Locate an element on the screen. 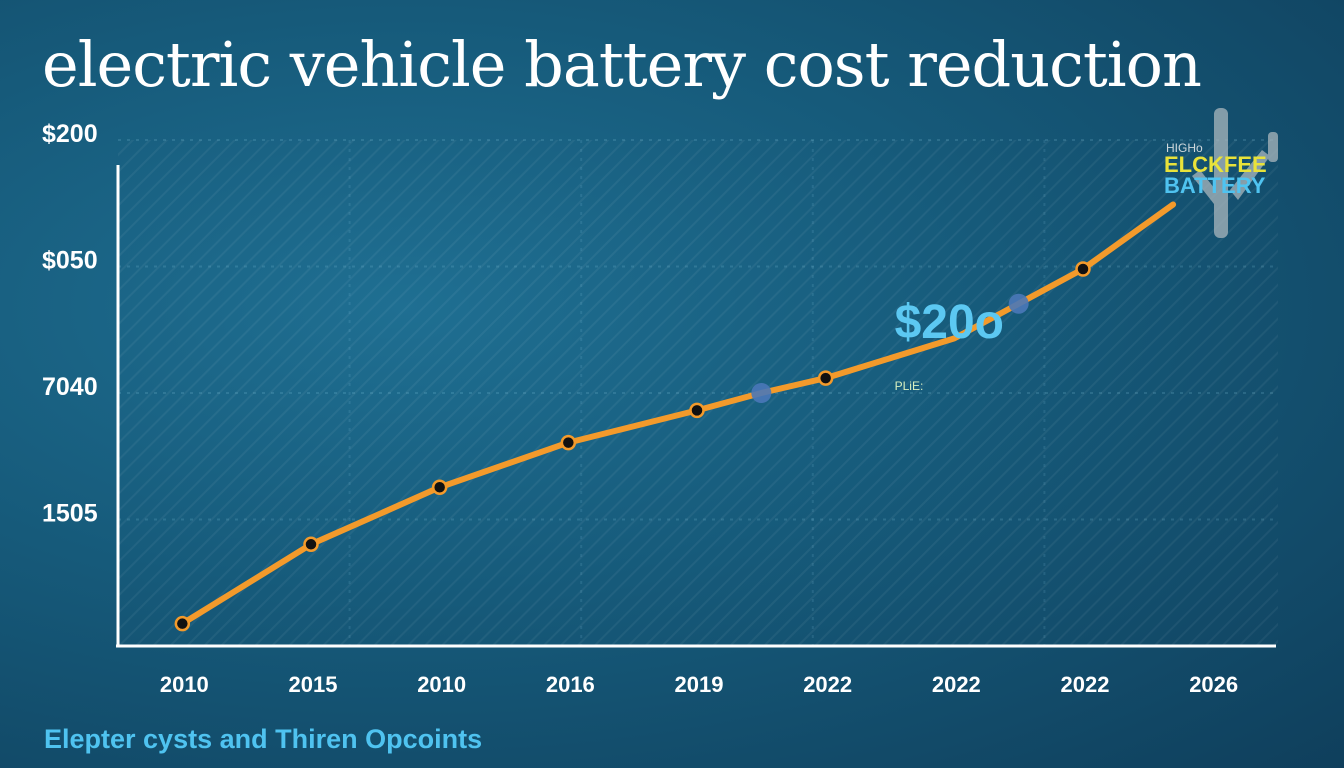 The height and width of the screenshot is (768, 1344). y-tick-label: $050 is located at coordinates (70, 261).